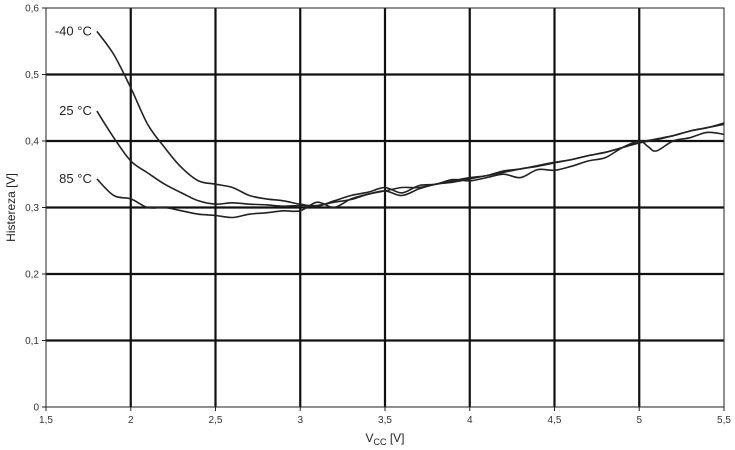 This screenshot has width=735, height=450. I want to click on x-axis-title-unit: [V], so click(396, 438).